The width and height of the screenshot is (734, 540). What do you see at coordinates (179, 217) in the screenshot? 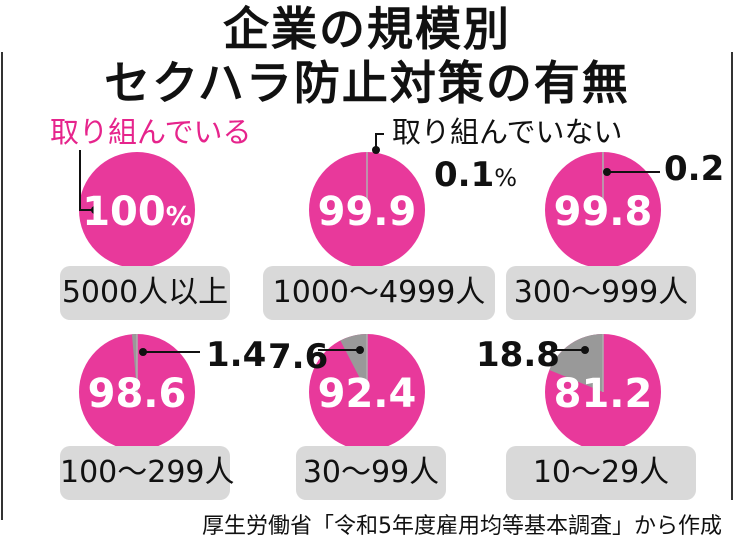
I see `pie-value-unit-1: %` at bounding box center [179, 217].